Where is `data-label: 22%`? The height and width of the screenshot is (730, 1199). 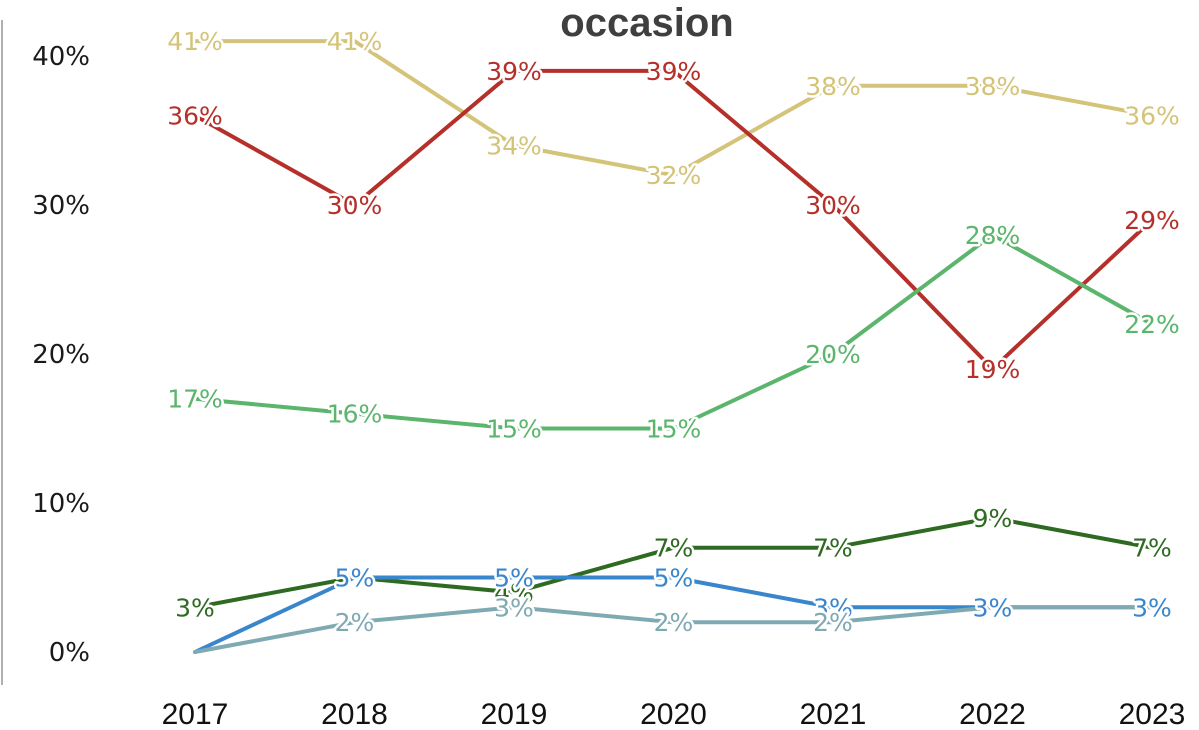 data-label: 22% is located at coordinates (1152, 324).